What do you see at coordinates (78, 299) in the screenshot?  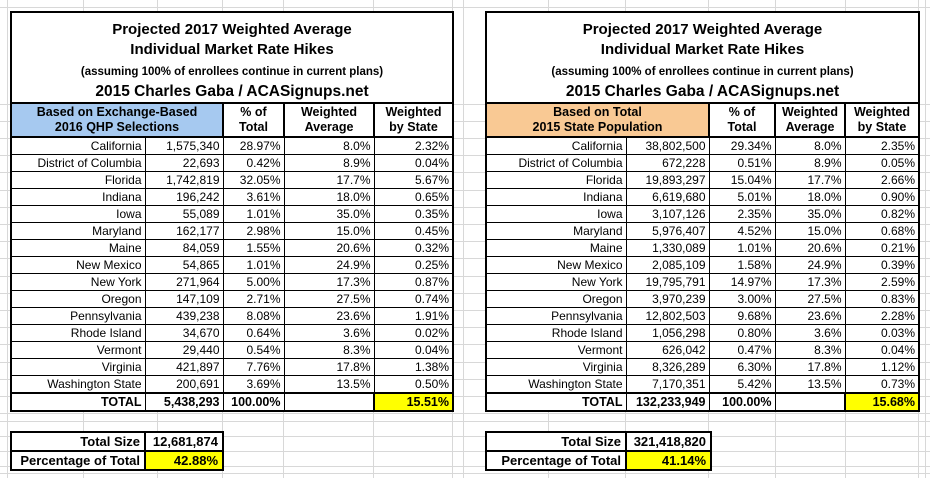 I see `cell-state: Oregon` at bounding box center [78, 299].